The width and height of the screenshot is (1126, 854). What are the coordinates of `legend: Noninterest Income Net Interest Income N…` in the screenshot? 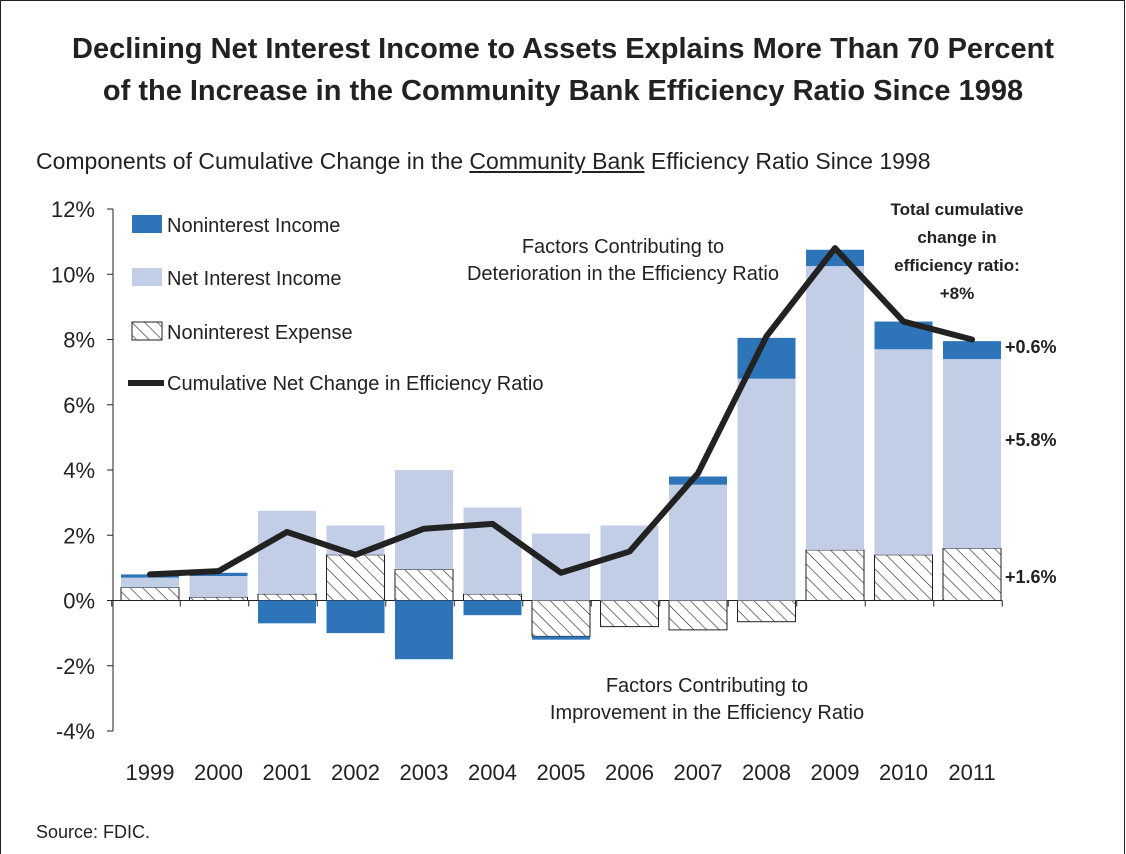 It's located at (335, 305).